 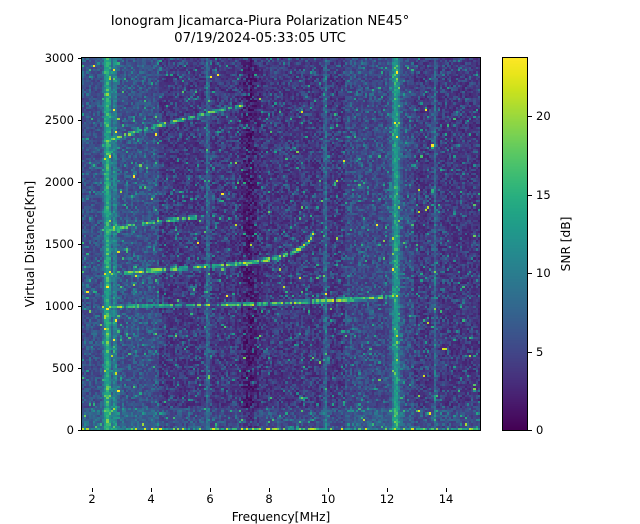 I want to click on y-tick-label: 1000, so click(x=59, y=306).